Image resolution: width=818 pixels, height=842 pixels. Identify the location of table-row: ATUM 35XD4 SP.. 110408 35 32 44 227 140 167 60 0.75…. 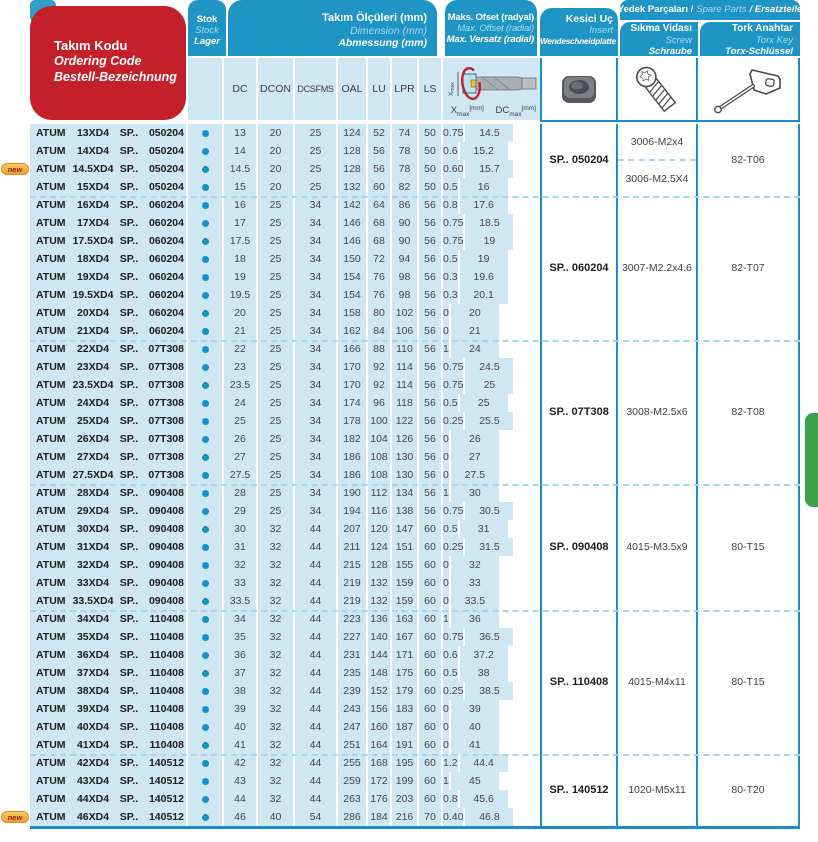
(285, 637).